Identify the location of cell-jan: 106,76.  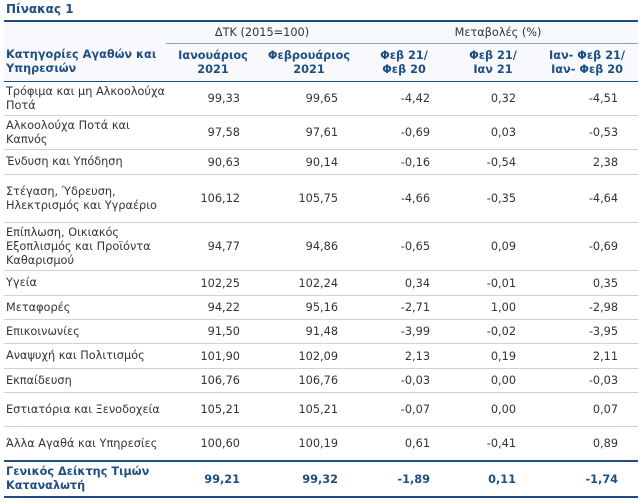
(213, 380).